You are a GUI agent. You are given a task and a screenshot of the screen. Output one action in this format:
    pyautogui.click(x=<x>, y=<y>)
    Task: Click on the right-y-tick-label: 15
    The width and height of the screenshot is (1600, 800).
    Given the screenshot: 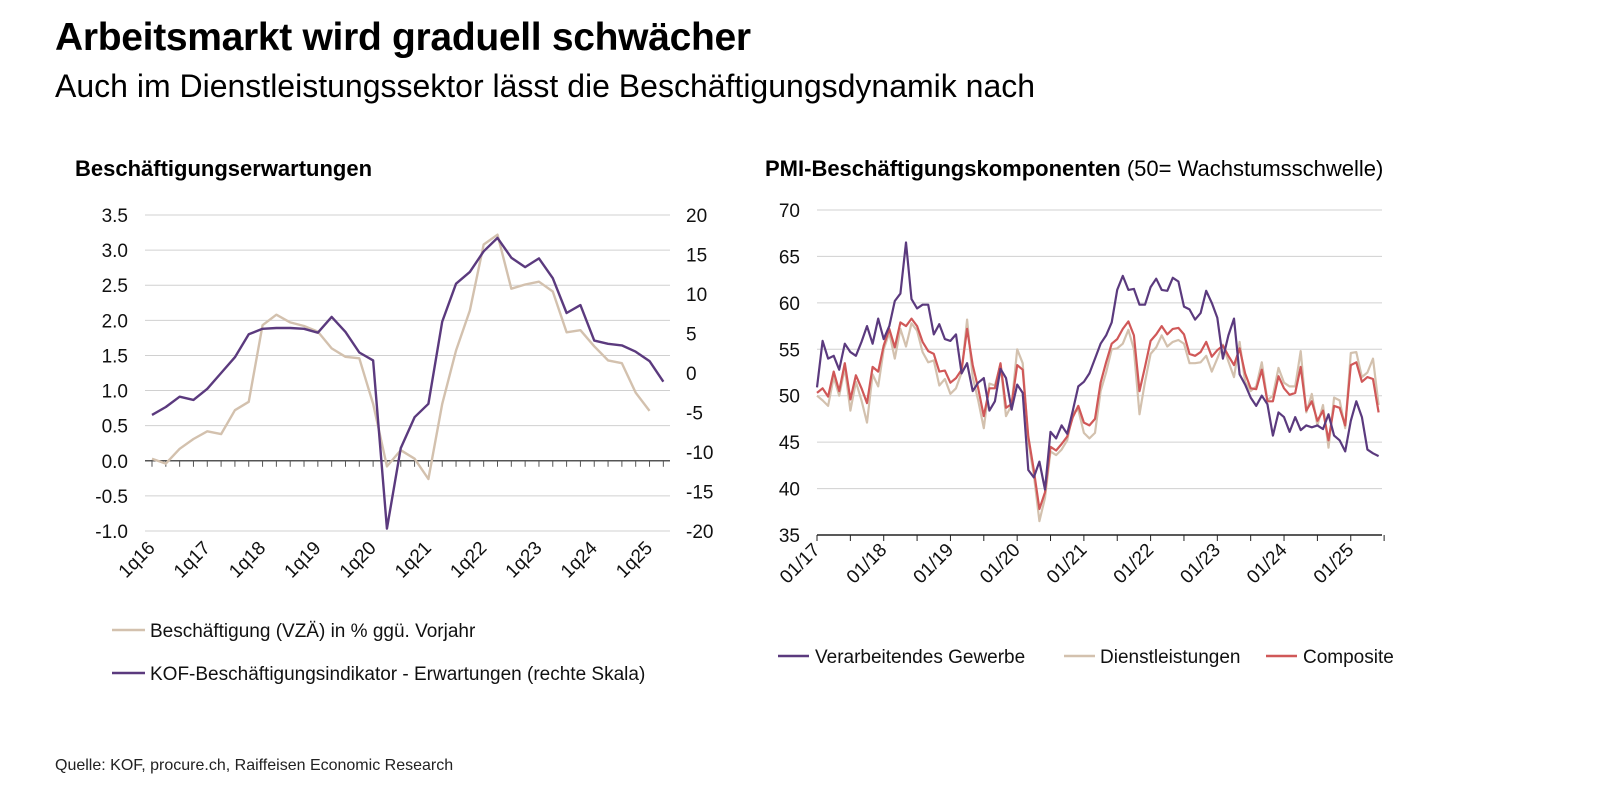 What is the action you would take?
    pyautogui.click(x=696, y=256)
    